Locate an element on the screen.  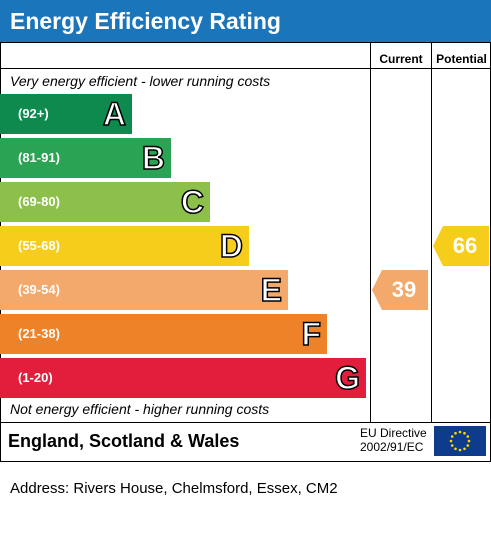
potential-rating-value: 66 is located at coordinates (465, 245).